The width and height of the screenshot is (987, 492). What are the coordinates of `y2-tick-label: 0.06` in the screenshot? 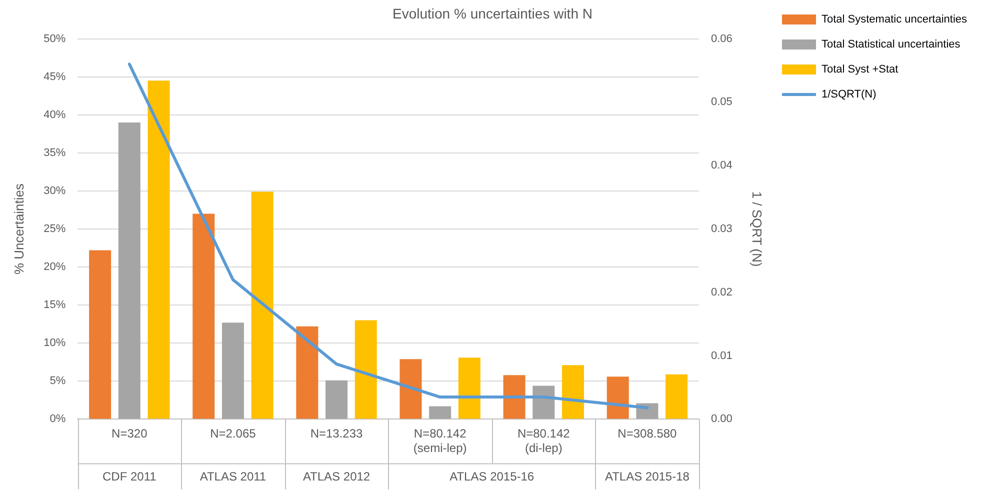 It's located at (721, 38).